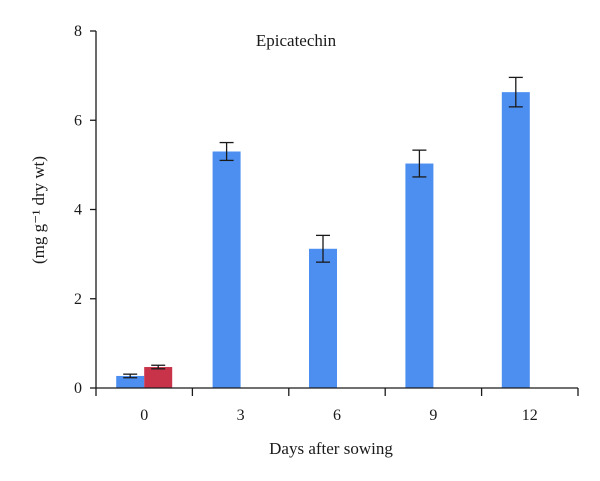  Describe the element at coordinates (78, 299) in the screenshot. I see `y-tick-label-2: 2` at that location.